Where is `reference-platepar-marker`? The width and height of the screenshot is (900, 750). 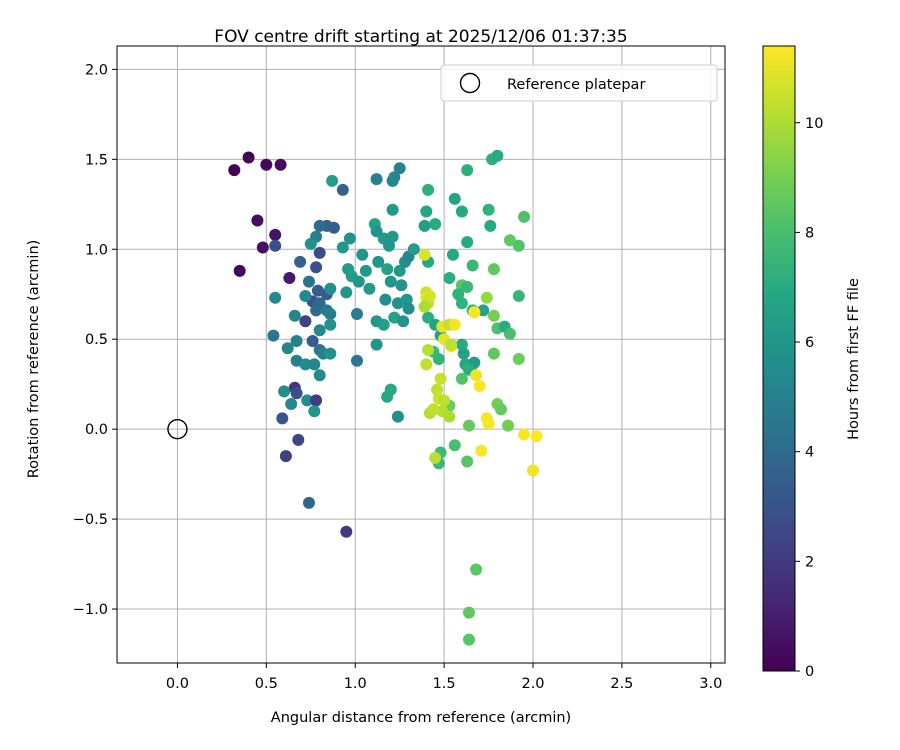
reference-platepar-marker is located at coordinates (177, 429).